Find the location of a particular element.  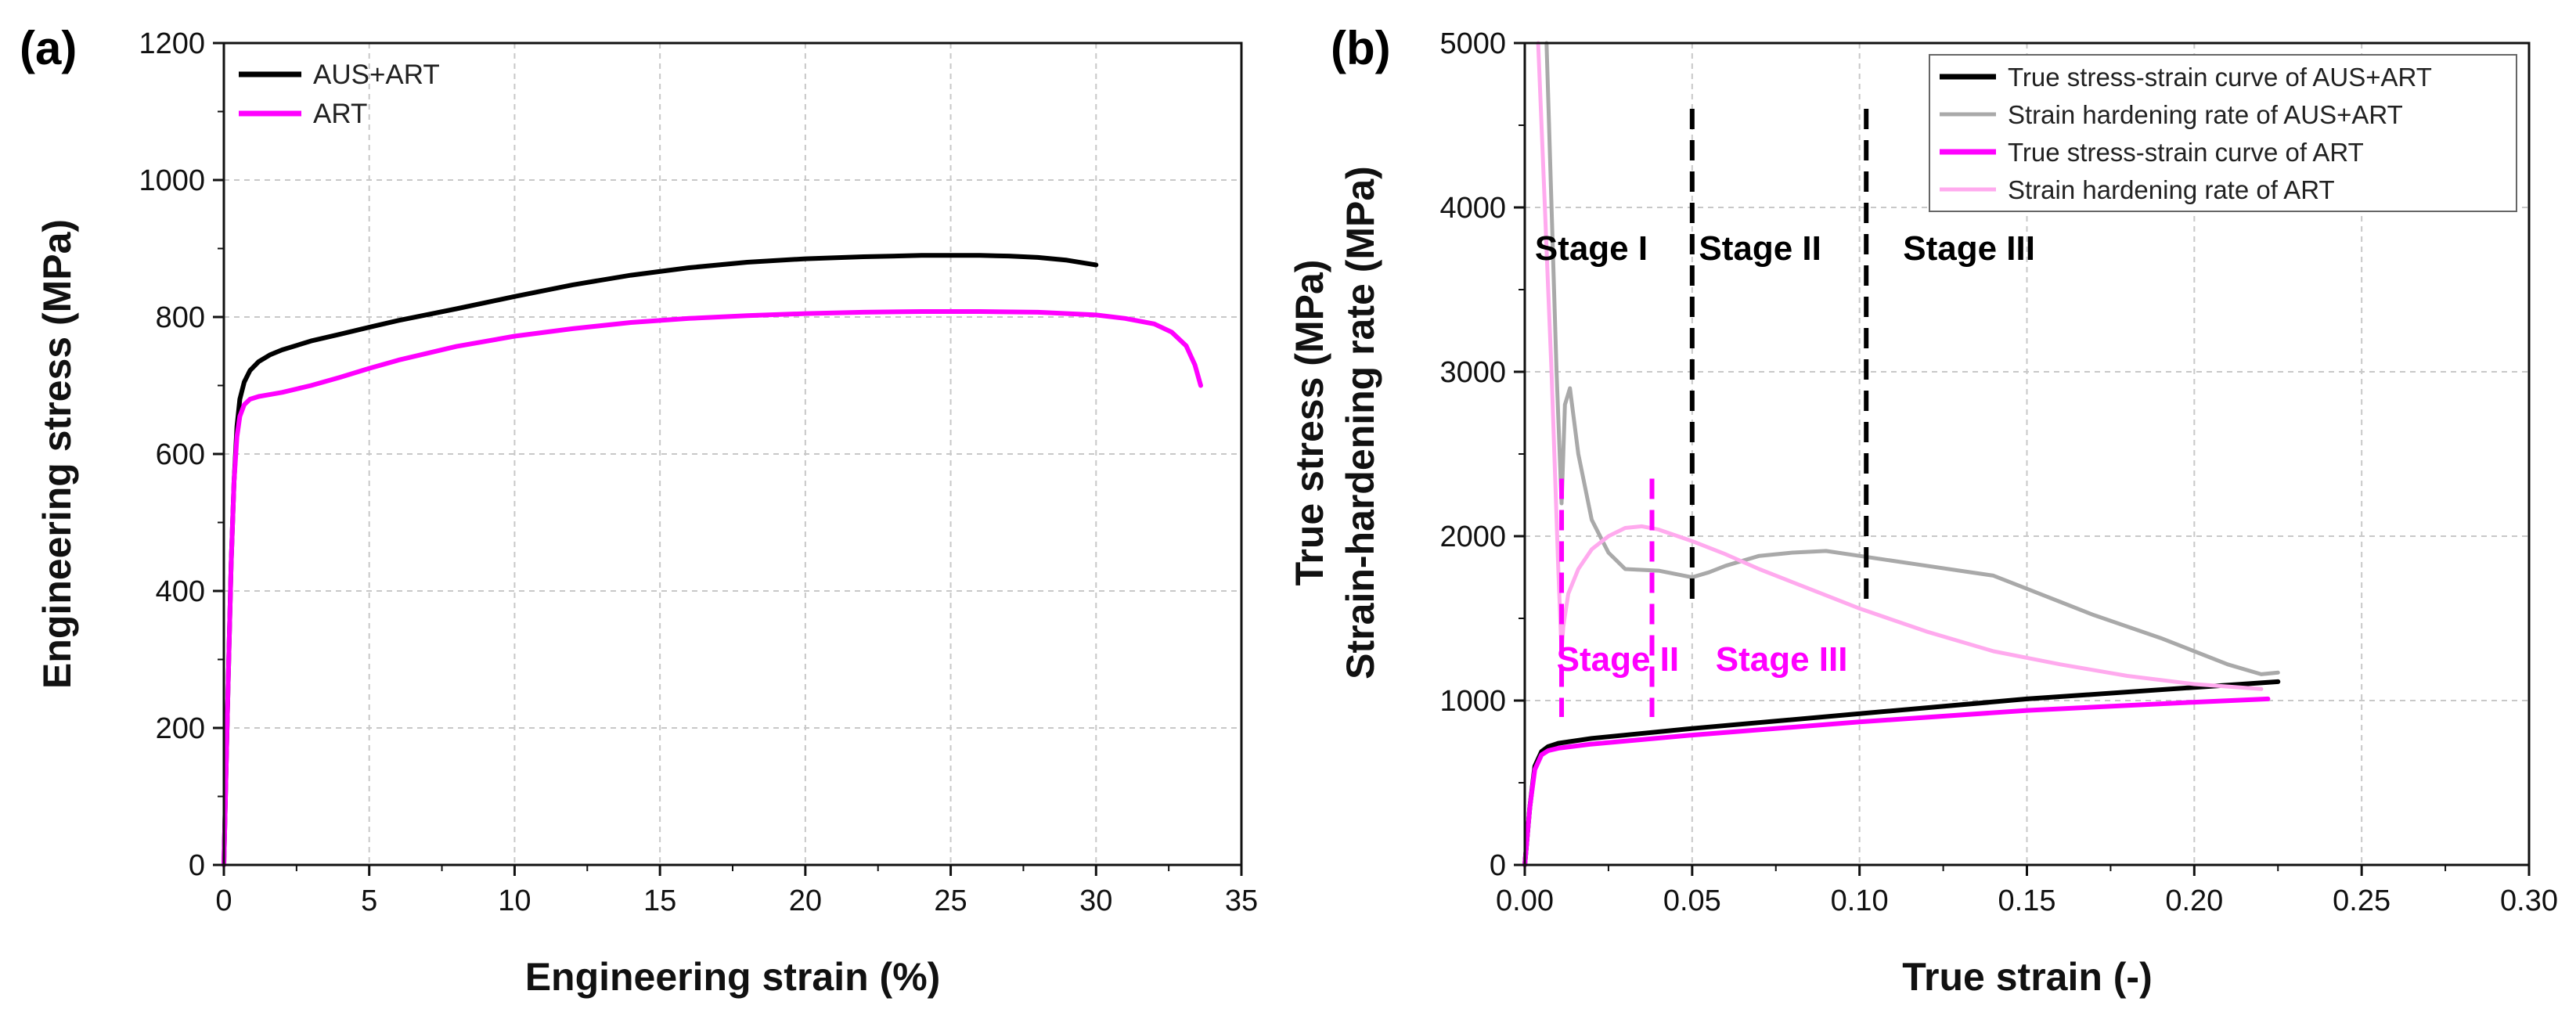

x-tick-label-a: 35 is located at coordinates (1241, 900).